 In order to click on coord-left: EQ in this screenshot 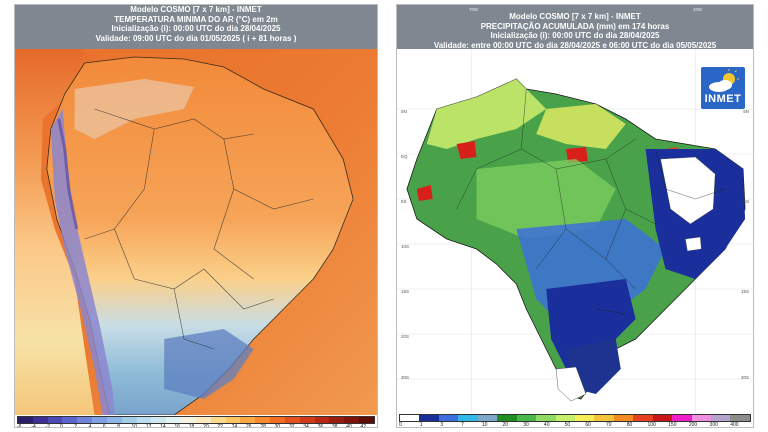, I will do `click(404, 156)`.